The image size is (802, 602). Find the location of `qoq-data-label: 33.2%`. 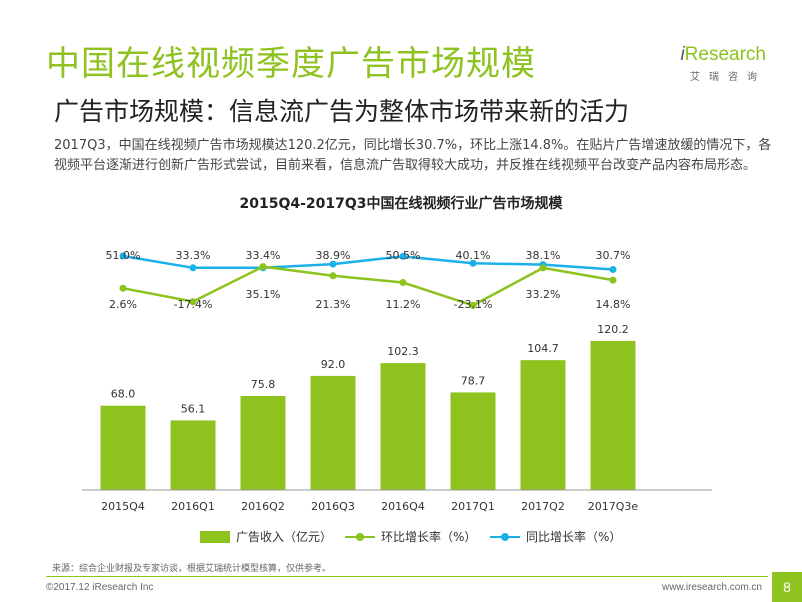

qoq-data-label: 33.2% is located at coordinates (543, 294).